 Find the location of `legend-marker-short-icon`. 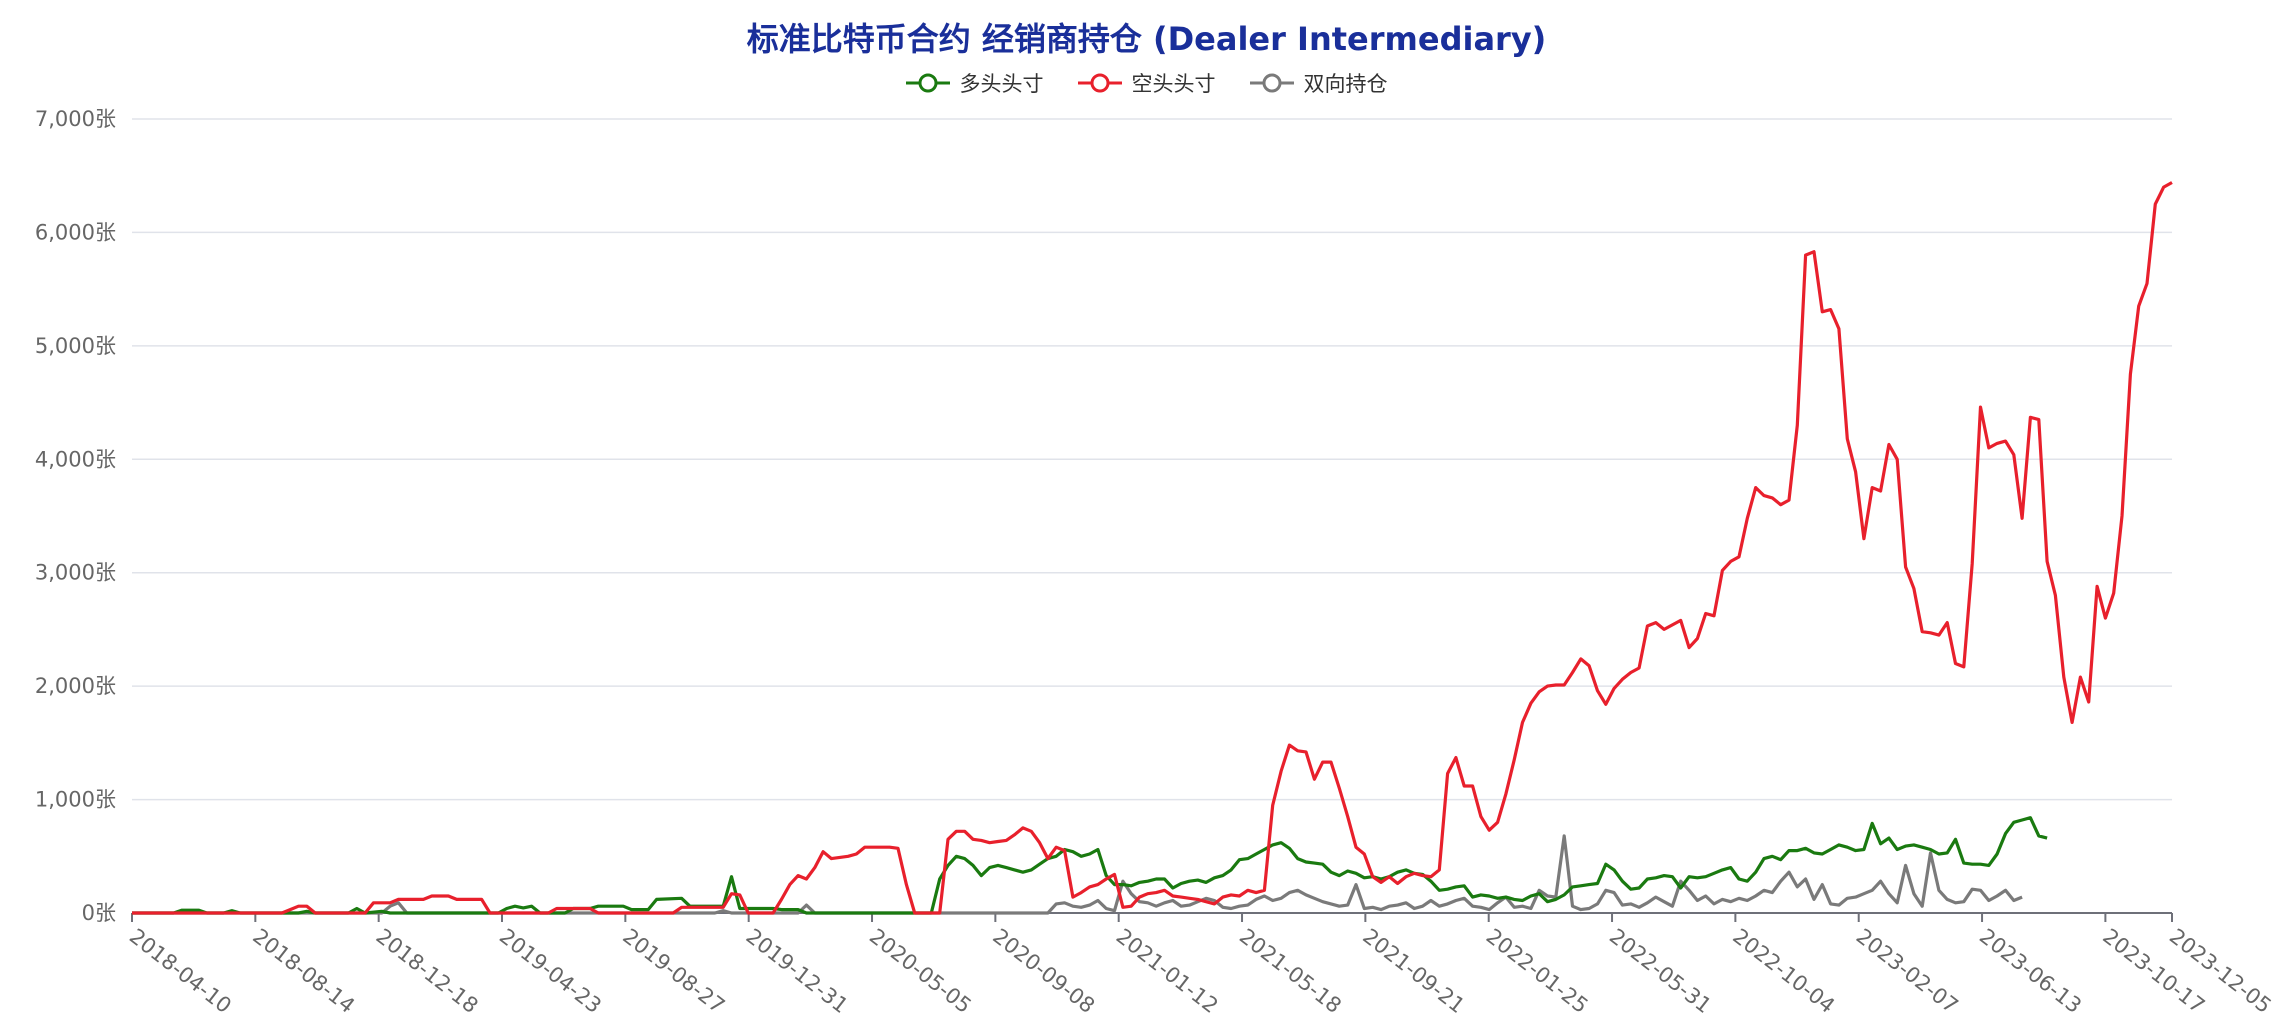

legend-marker-short-icon is located at coordinates (1099, 83).